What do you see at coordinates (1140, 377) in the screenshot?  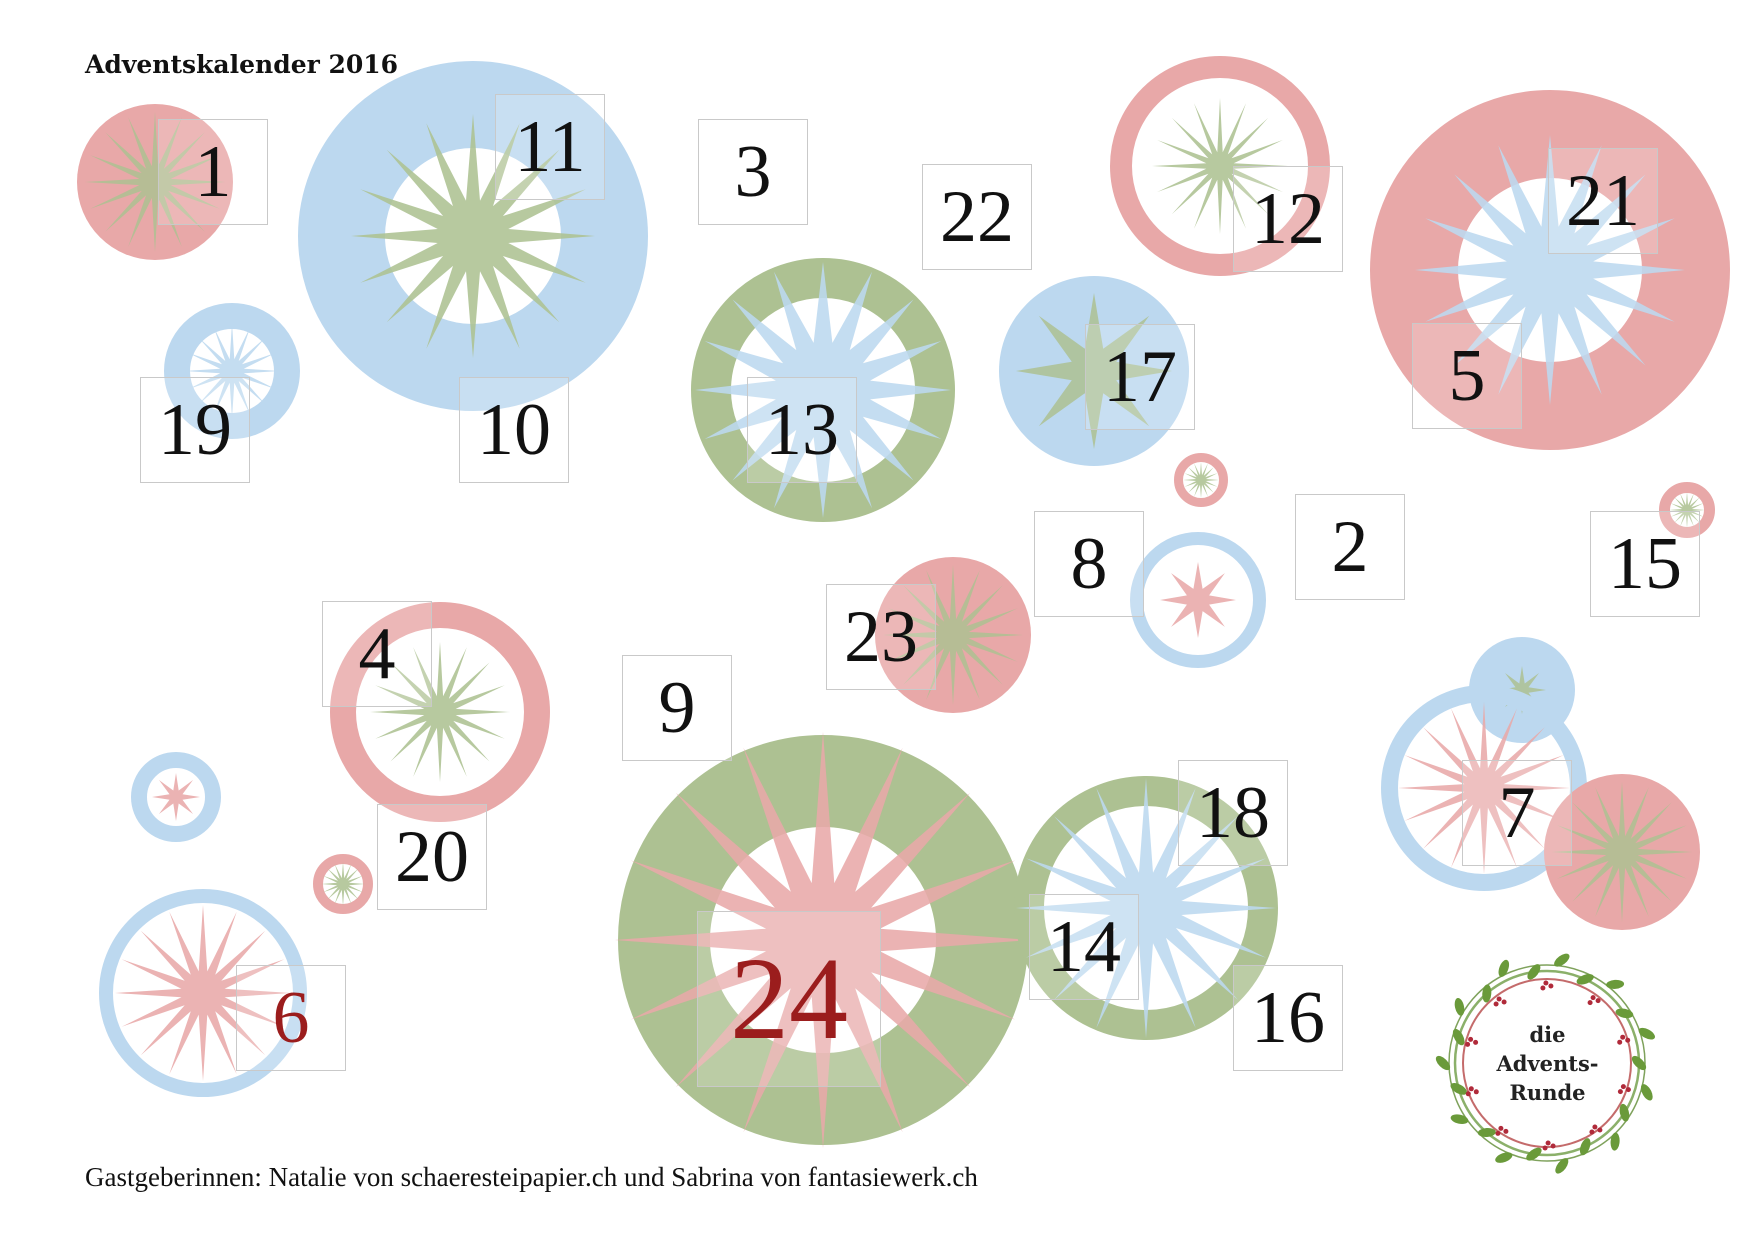 I see `door-17: 17` at bounding box center [1140, 377].